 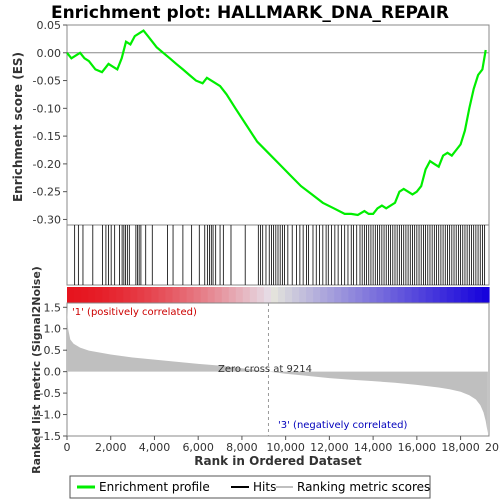 I want to click on es-y-tick-label: 0.00, so click(x=49, y=53).